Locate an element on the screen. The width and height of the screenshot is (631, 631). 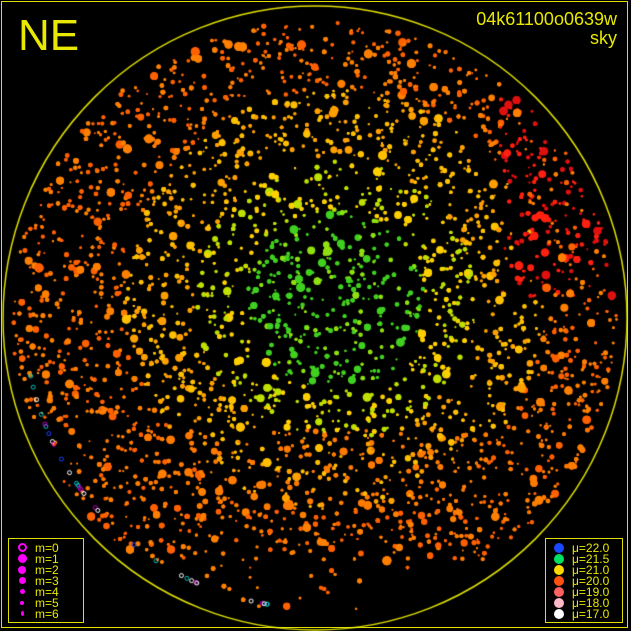
brightness-legend-item: μ=19.0 is located at coordinates (584, 591).